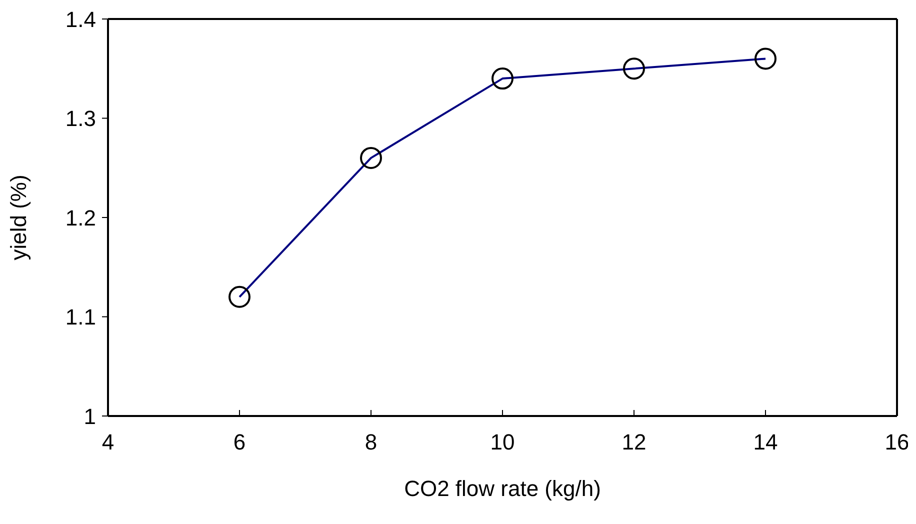 The image size is (916, 524). I want to click on x-tick-label: 4, so click(108, 442).